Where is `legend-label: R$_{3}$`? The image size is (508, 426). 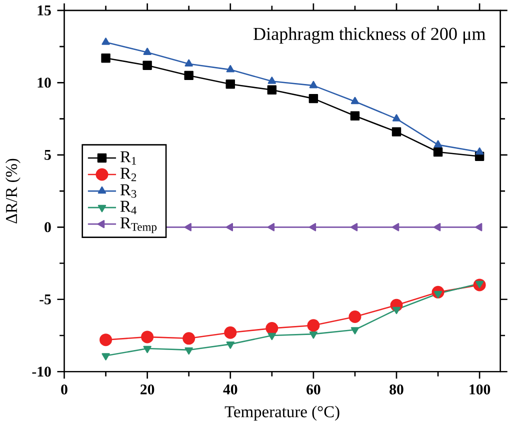
legend-label: R$_{3}$ is located at coordinates (128, 191).